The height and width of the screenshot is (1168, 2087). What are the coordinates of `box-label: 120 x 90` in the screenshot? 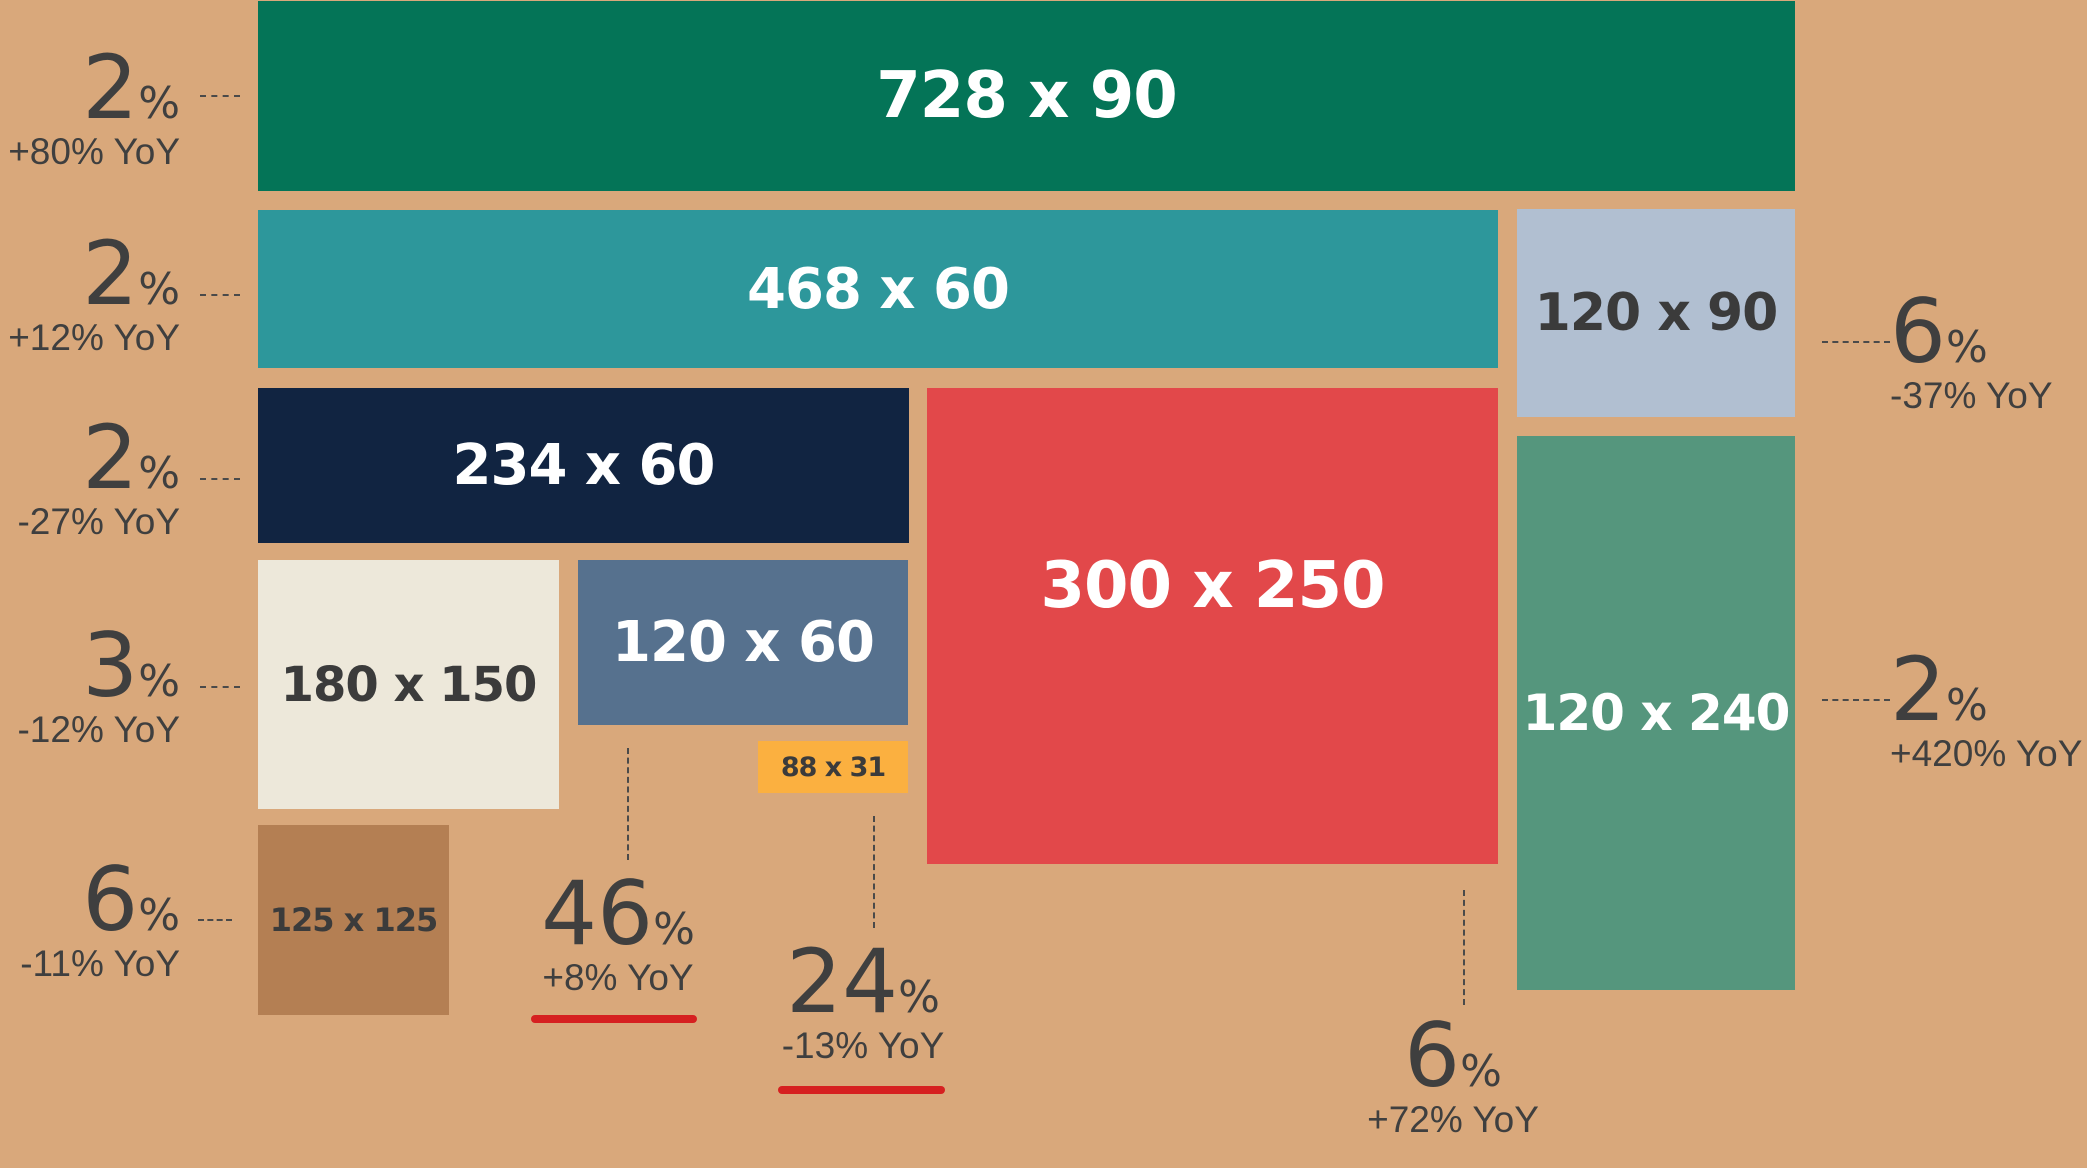 It's located at (1656, 313).